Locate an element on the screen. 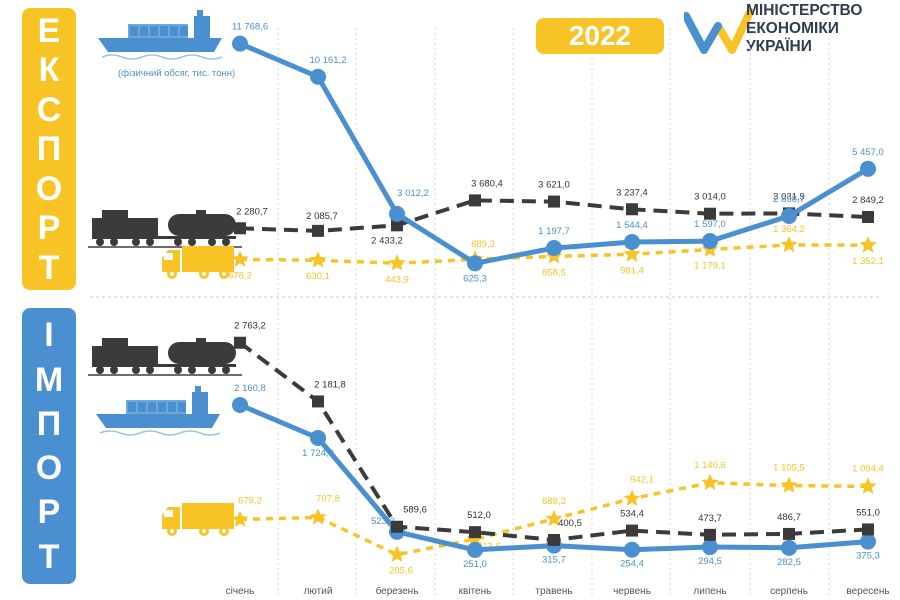  import-road-data-label: 679,2 is located at coordinates (250, 501).